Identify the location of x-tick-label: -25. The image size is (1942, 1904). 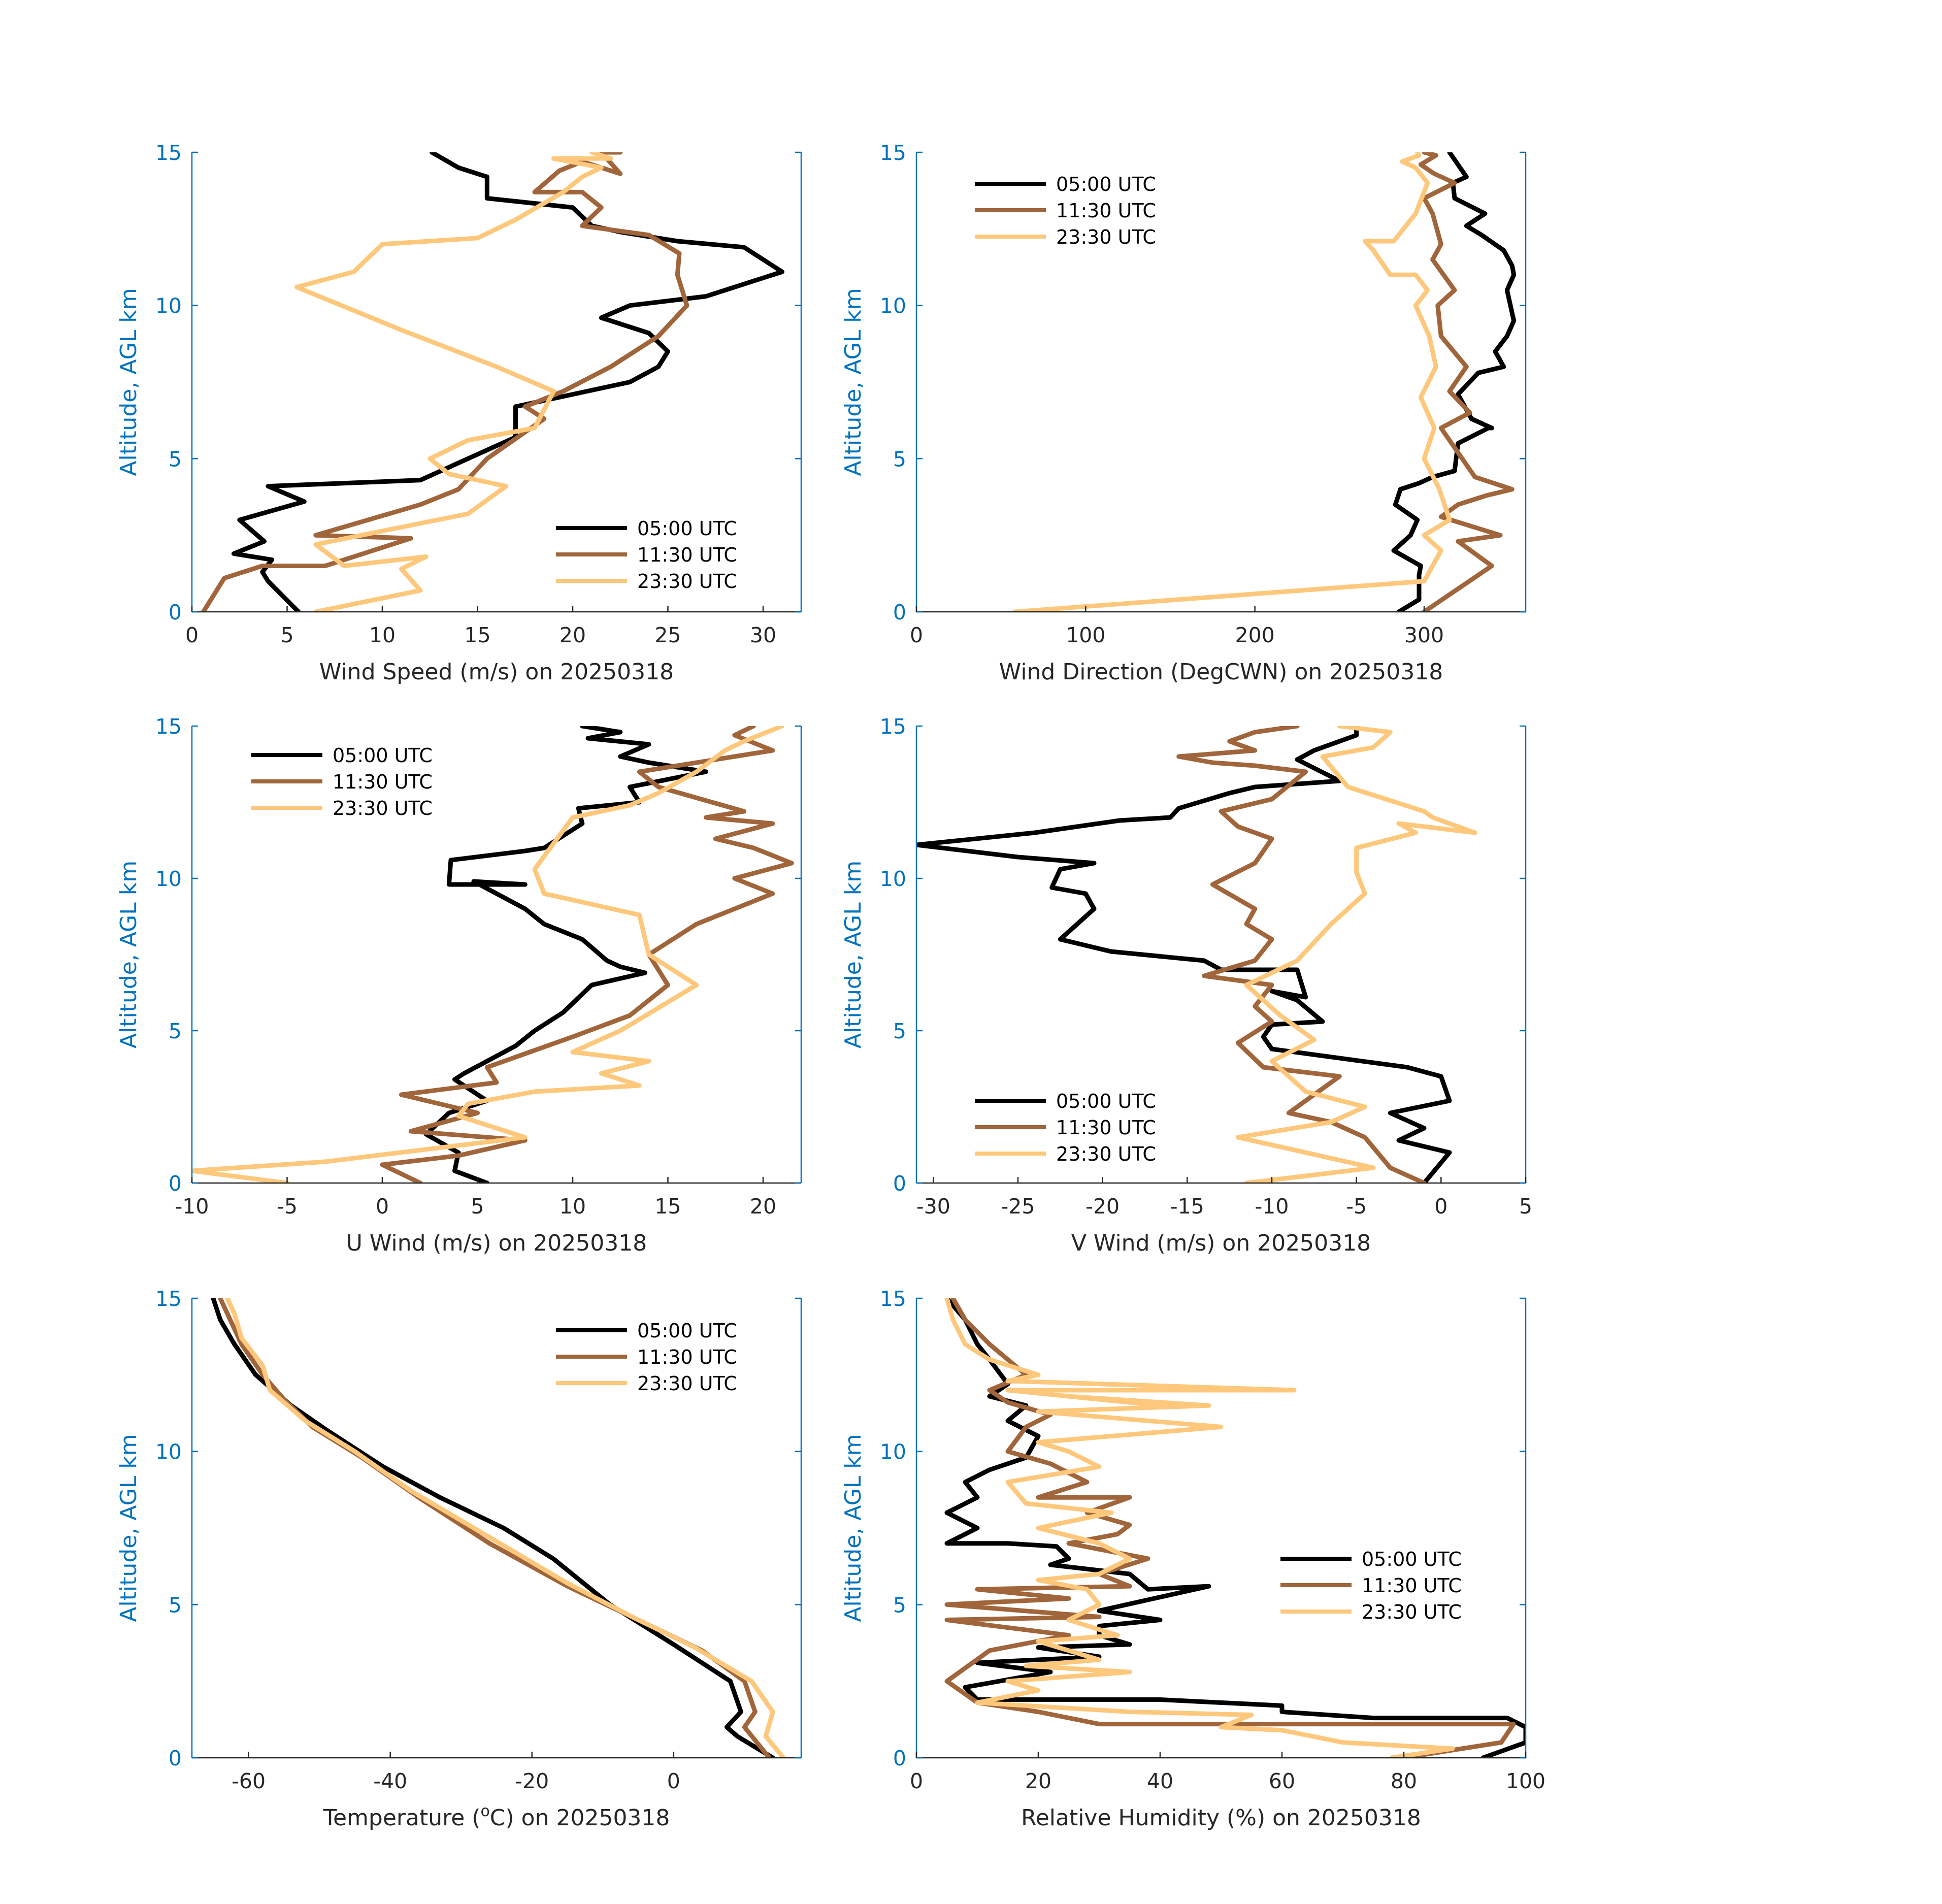
(1018, 1207).